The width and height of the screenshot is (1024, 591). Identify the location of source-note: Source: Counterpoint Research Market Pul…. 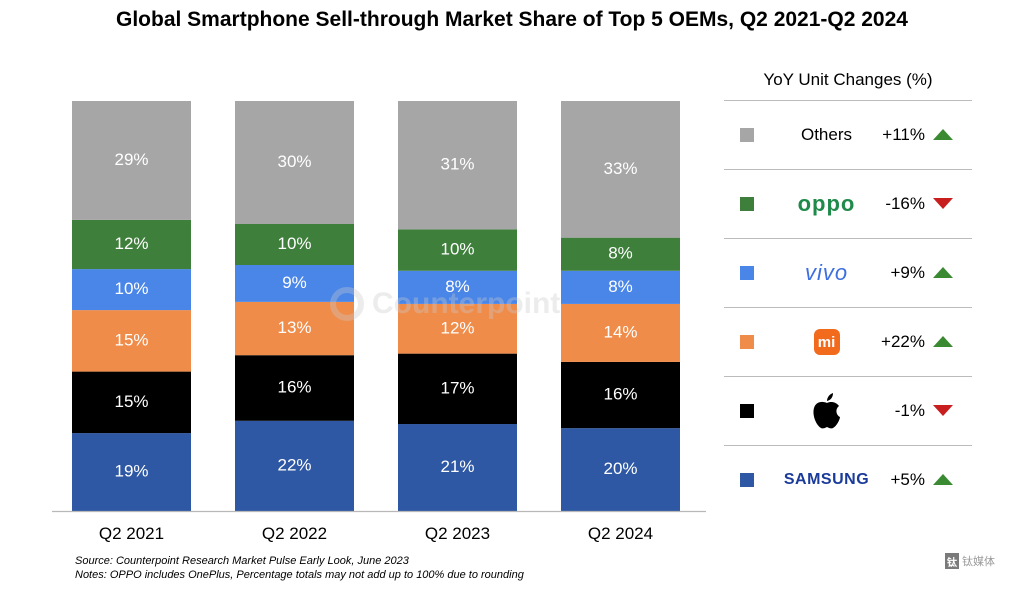
(242, 561).